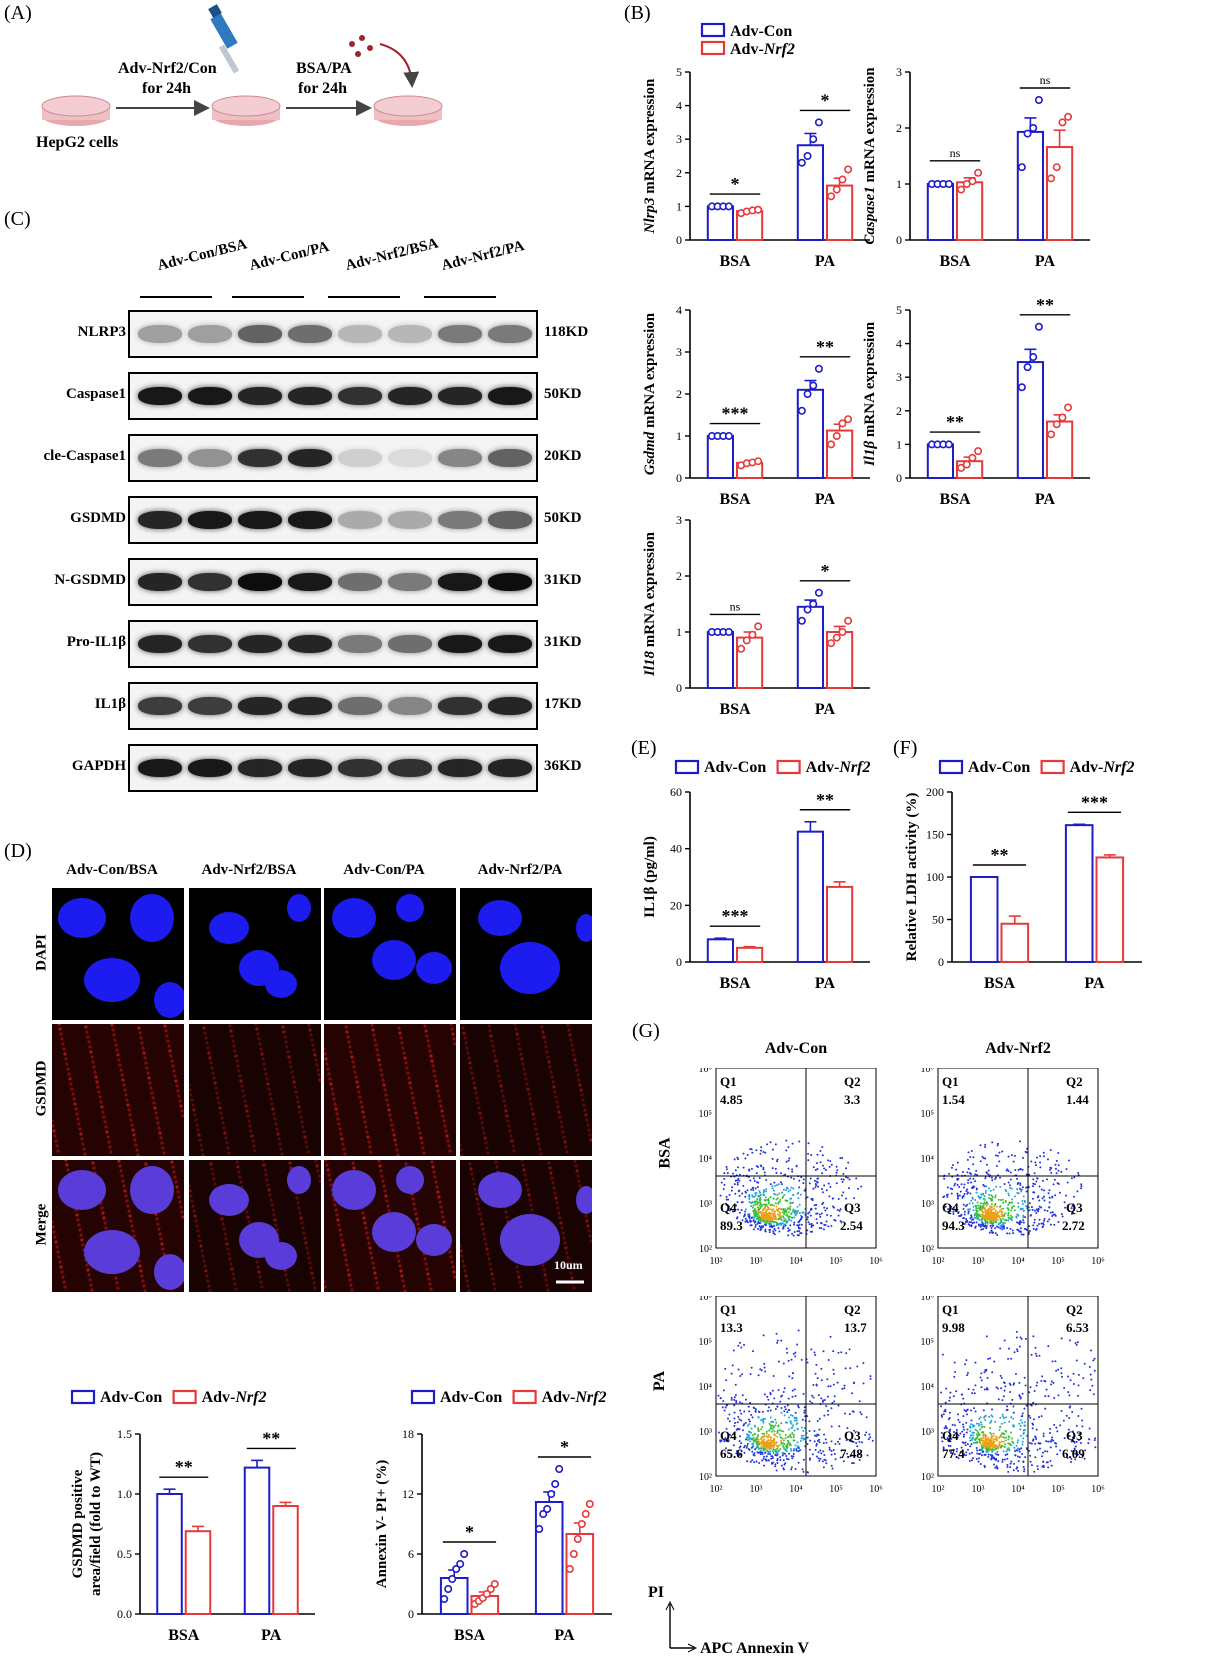 This screenshot has width=1219, height=1666. Describe the element at coordinates (756, 1489) in the screenshot. I see `facs-x-tick: 10³` at that location.